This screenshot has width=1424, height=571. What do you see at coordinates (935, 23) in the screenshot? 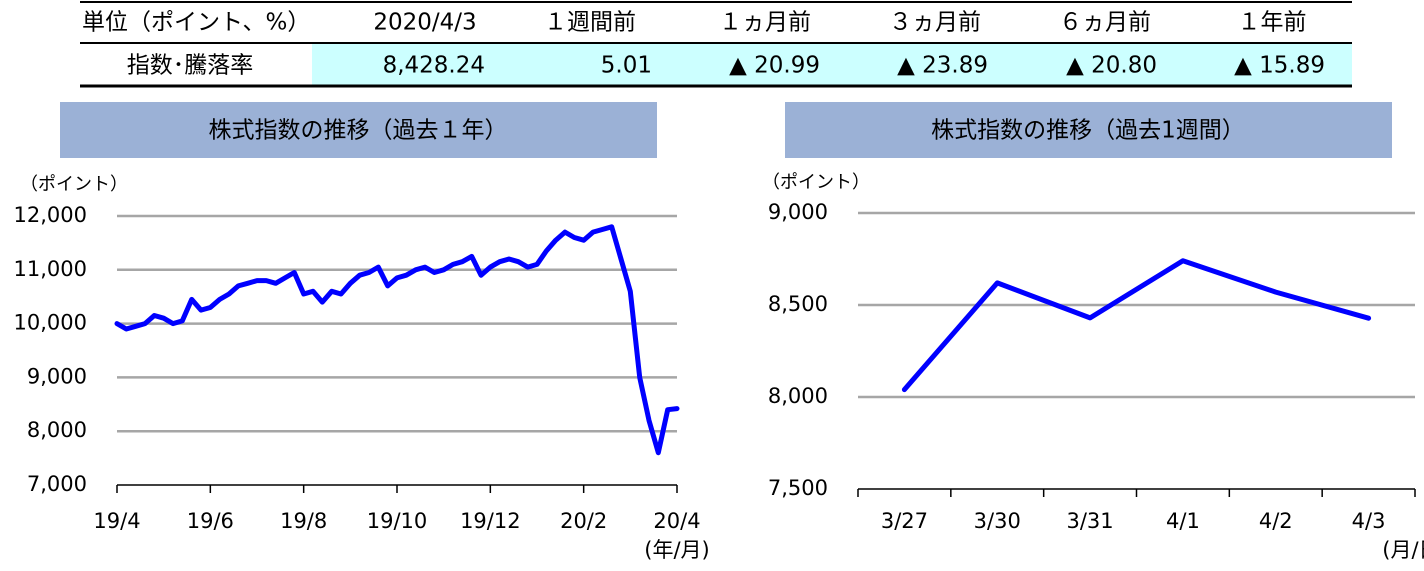
I see `table-header: ３ヵ月前` at bounding box center [935, 23].